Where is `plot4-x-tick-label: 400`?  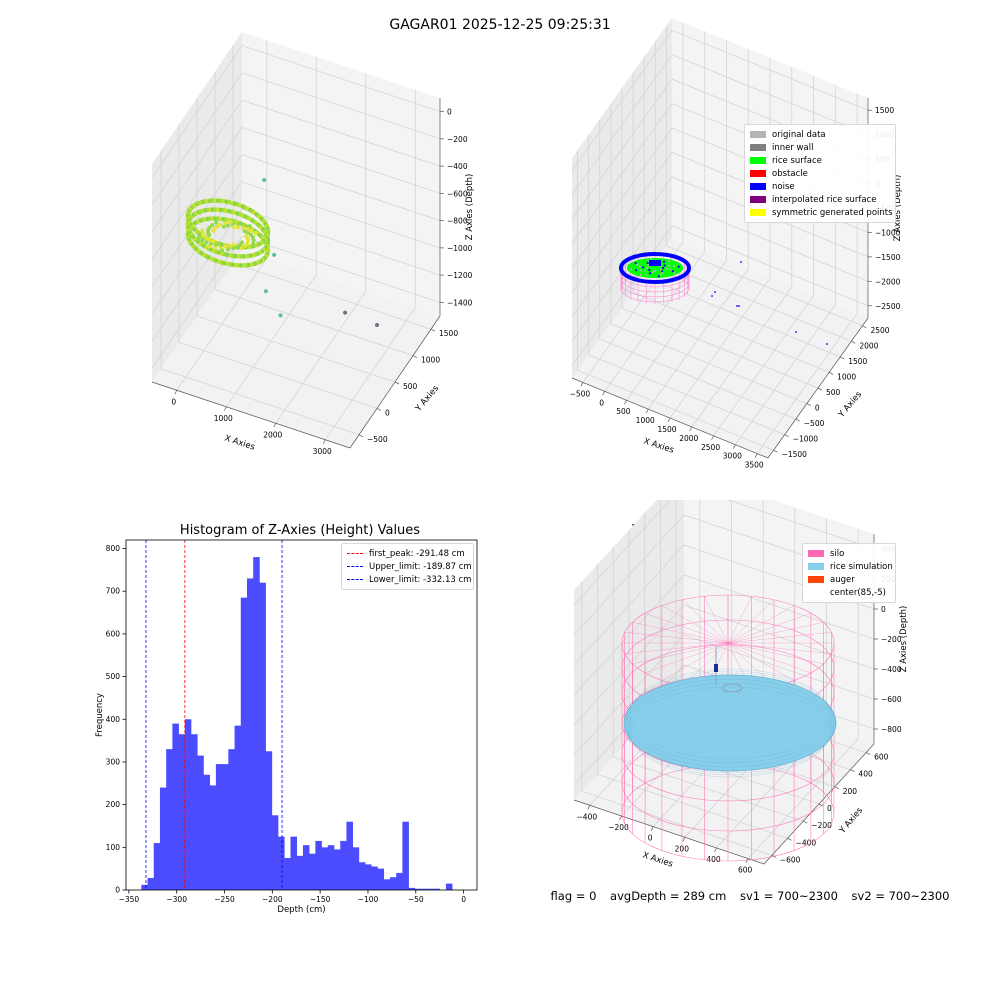
plot4-x-tick-label: 400 is located at coordinates (713, 859).